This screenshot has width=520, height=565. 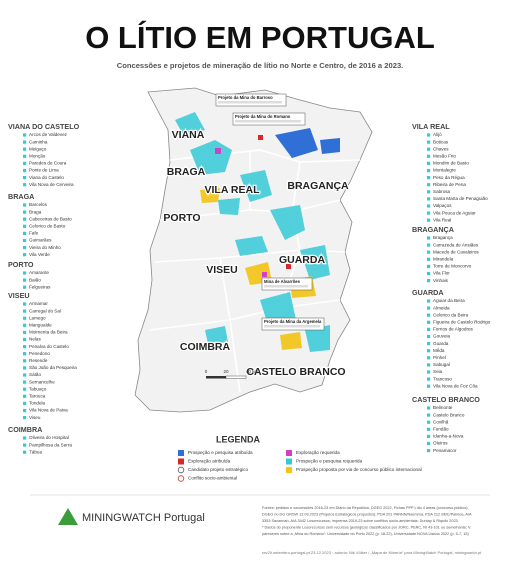 What do you see at coordinates (68, 516) in the screenshot?
I see `logo` at bounding box center [68, 516].